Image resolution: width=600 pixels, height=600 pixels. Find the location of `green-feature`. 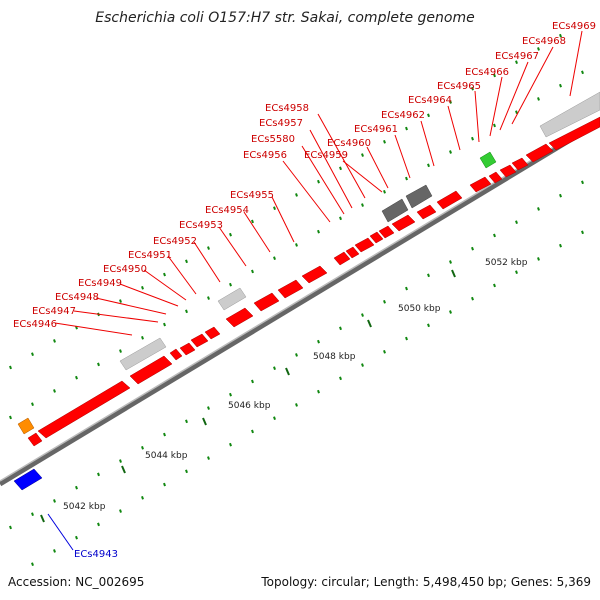

green-feature is located at coordinates (488, 160).